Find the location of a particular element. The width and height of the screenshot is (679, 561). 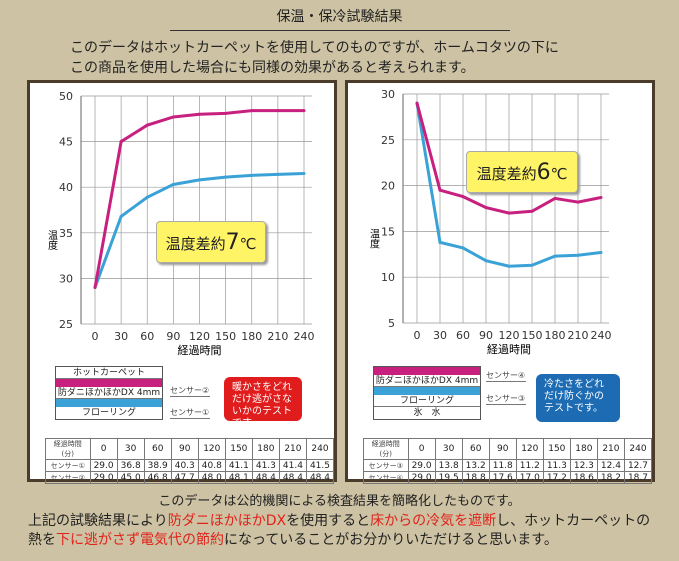

row-label: センサー② is located at coordinates (68, 477).